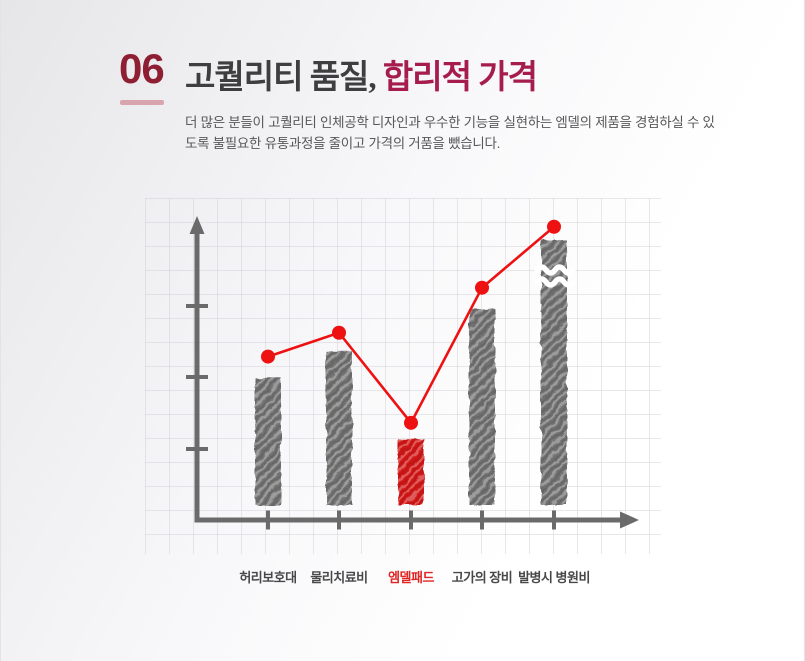 This screenshot has height=661, width=805. What do you see at coordinates (482, 577) in the screenshot?
I see `x-axis-label: 고가의 장비` at bounding box center [482, 577].